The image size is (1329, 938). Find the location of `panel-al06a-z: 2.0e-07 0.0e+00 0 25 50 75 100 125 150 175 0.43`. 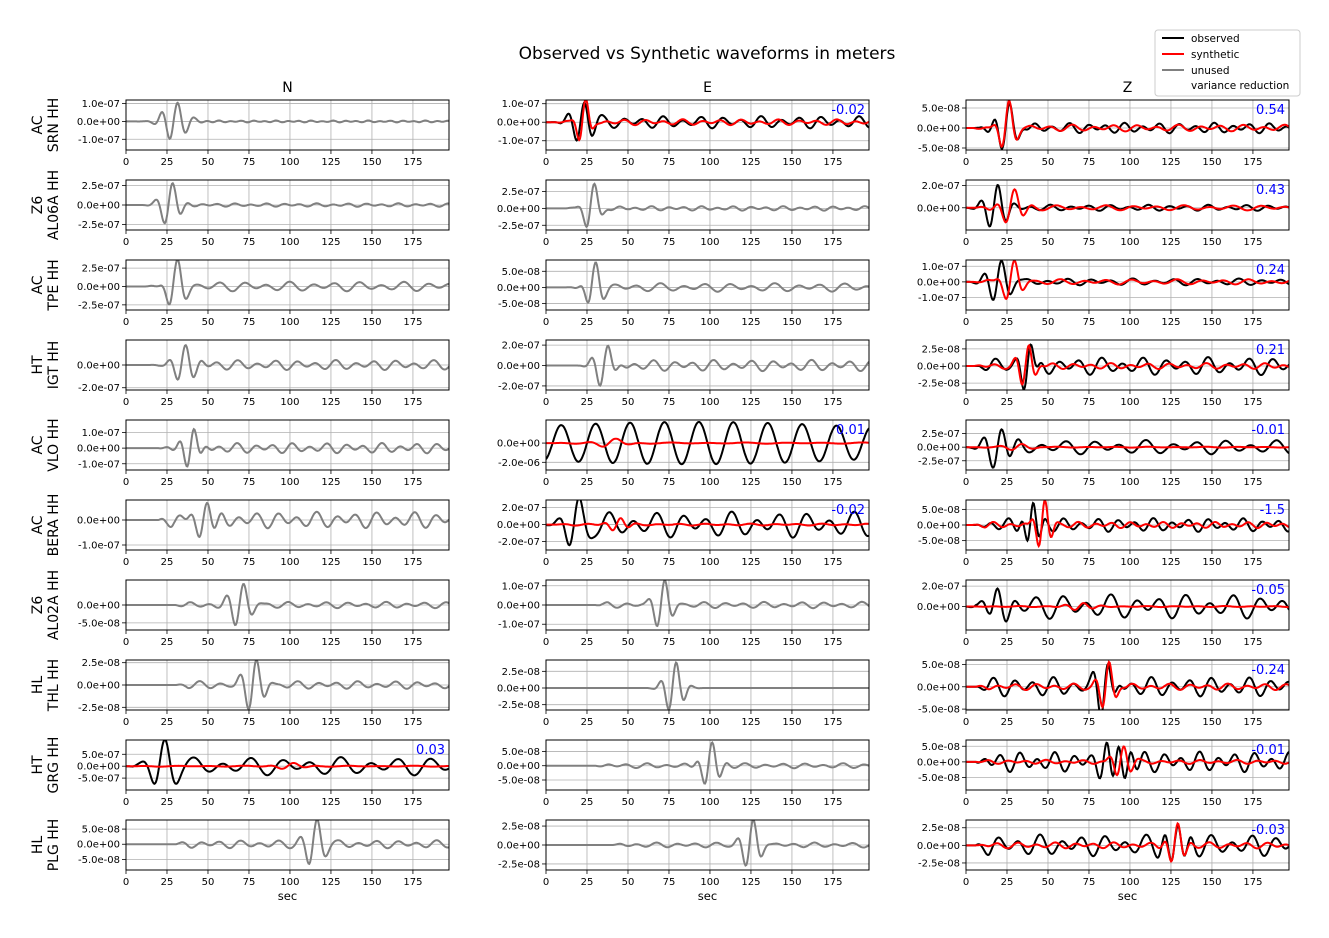

panel-al06a-z: 2.0e-07 0.0e+00 0 25 50 75 100 125 150 175 0.43 is located at coordinates (1103, 213).